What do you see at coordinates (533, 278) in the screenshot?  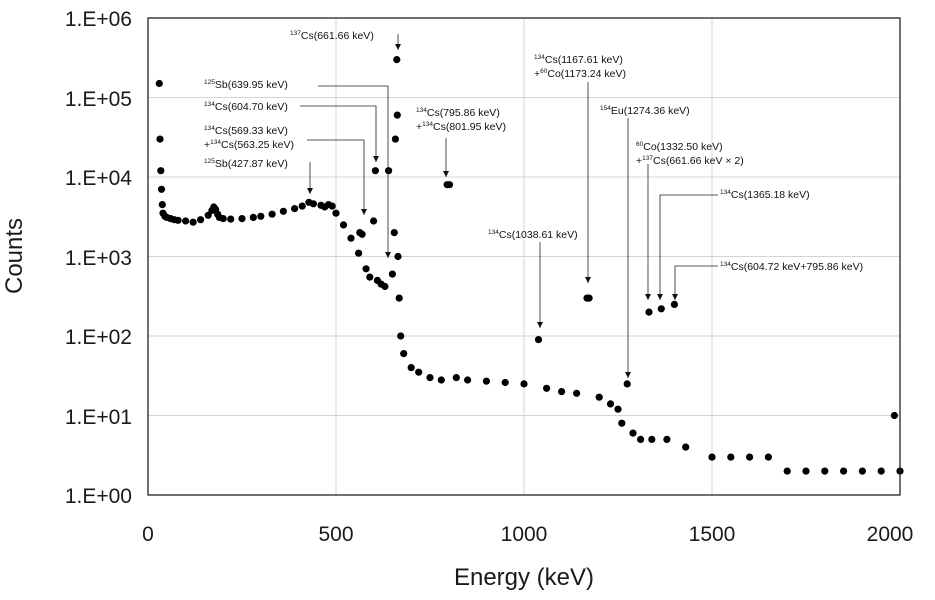 I see `peak-annotation: 134Cs(1038.61 keV)` at bounding box center [533, 278].